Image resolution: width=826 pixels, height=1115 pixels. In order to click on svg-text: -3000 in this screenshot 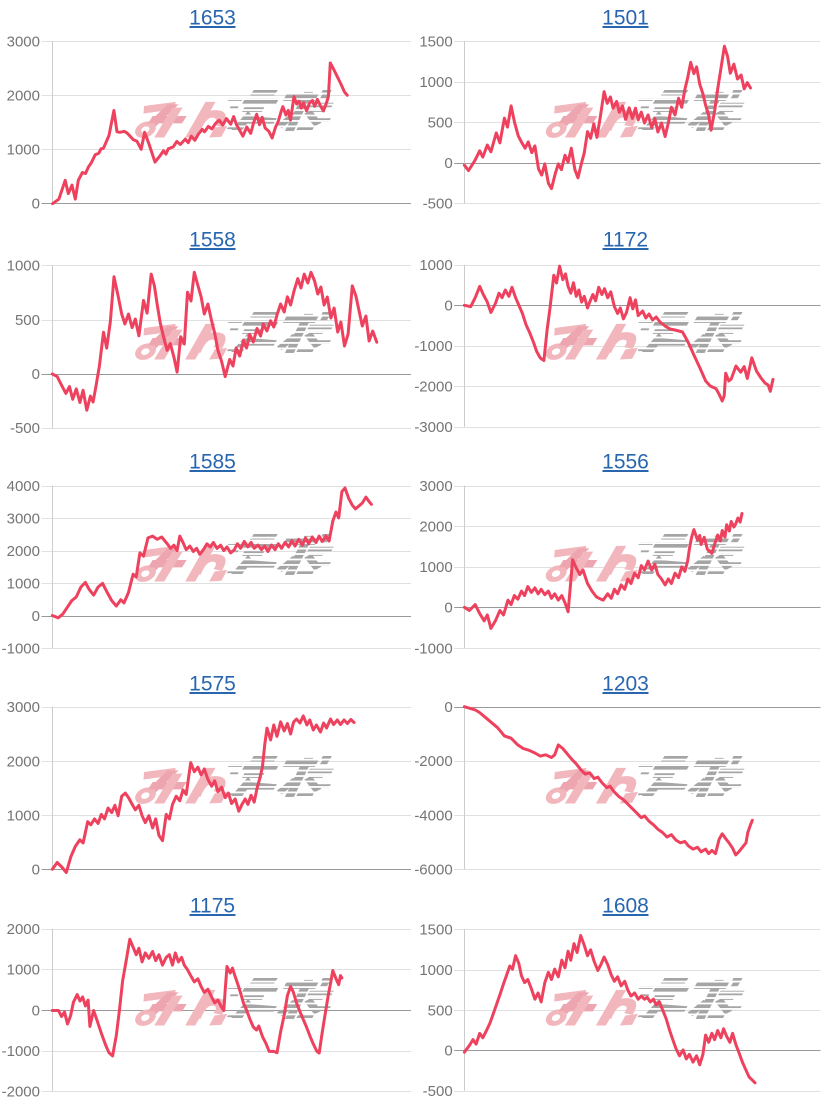, I will do `click(433, 427)`.